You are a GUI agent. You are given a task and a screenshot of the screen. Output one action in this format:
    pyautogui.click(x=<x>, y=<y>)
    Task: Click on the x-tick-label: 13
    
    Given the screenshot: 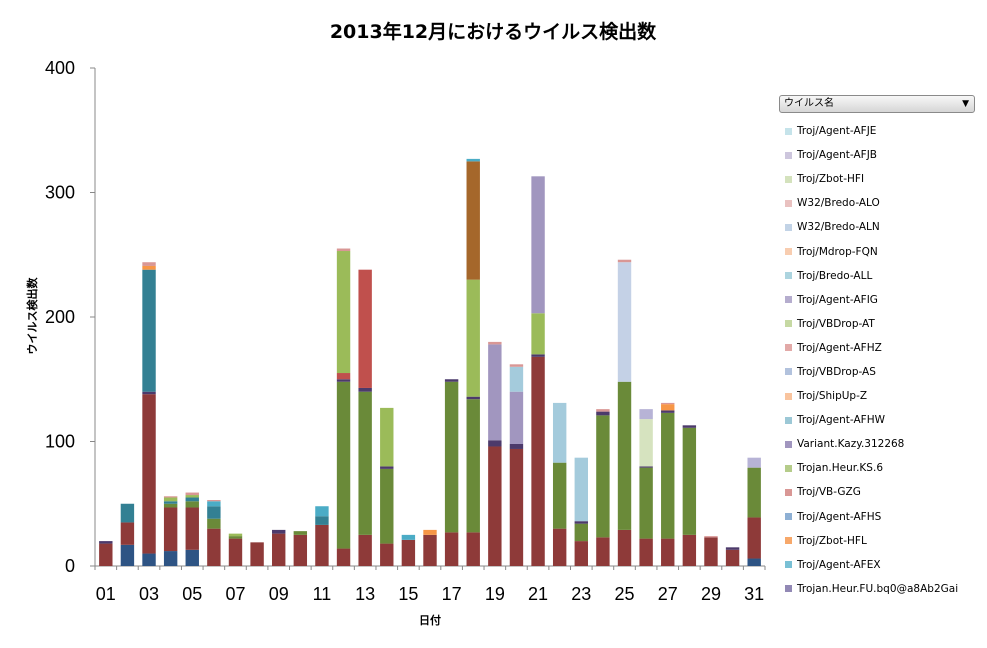 What is the action you would take?
    pyautogui.click(x=365, y=594)
    